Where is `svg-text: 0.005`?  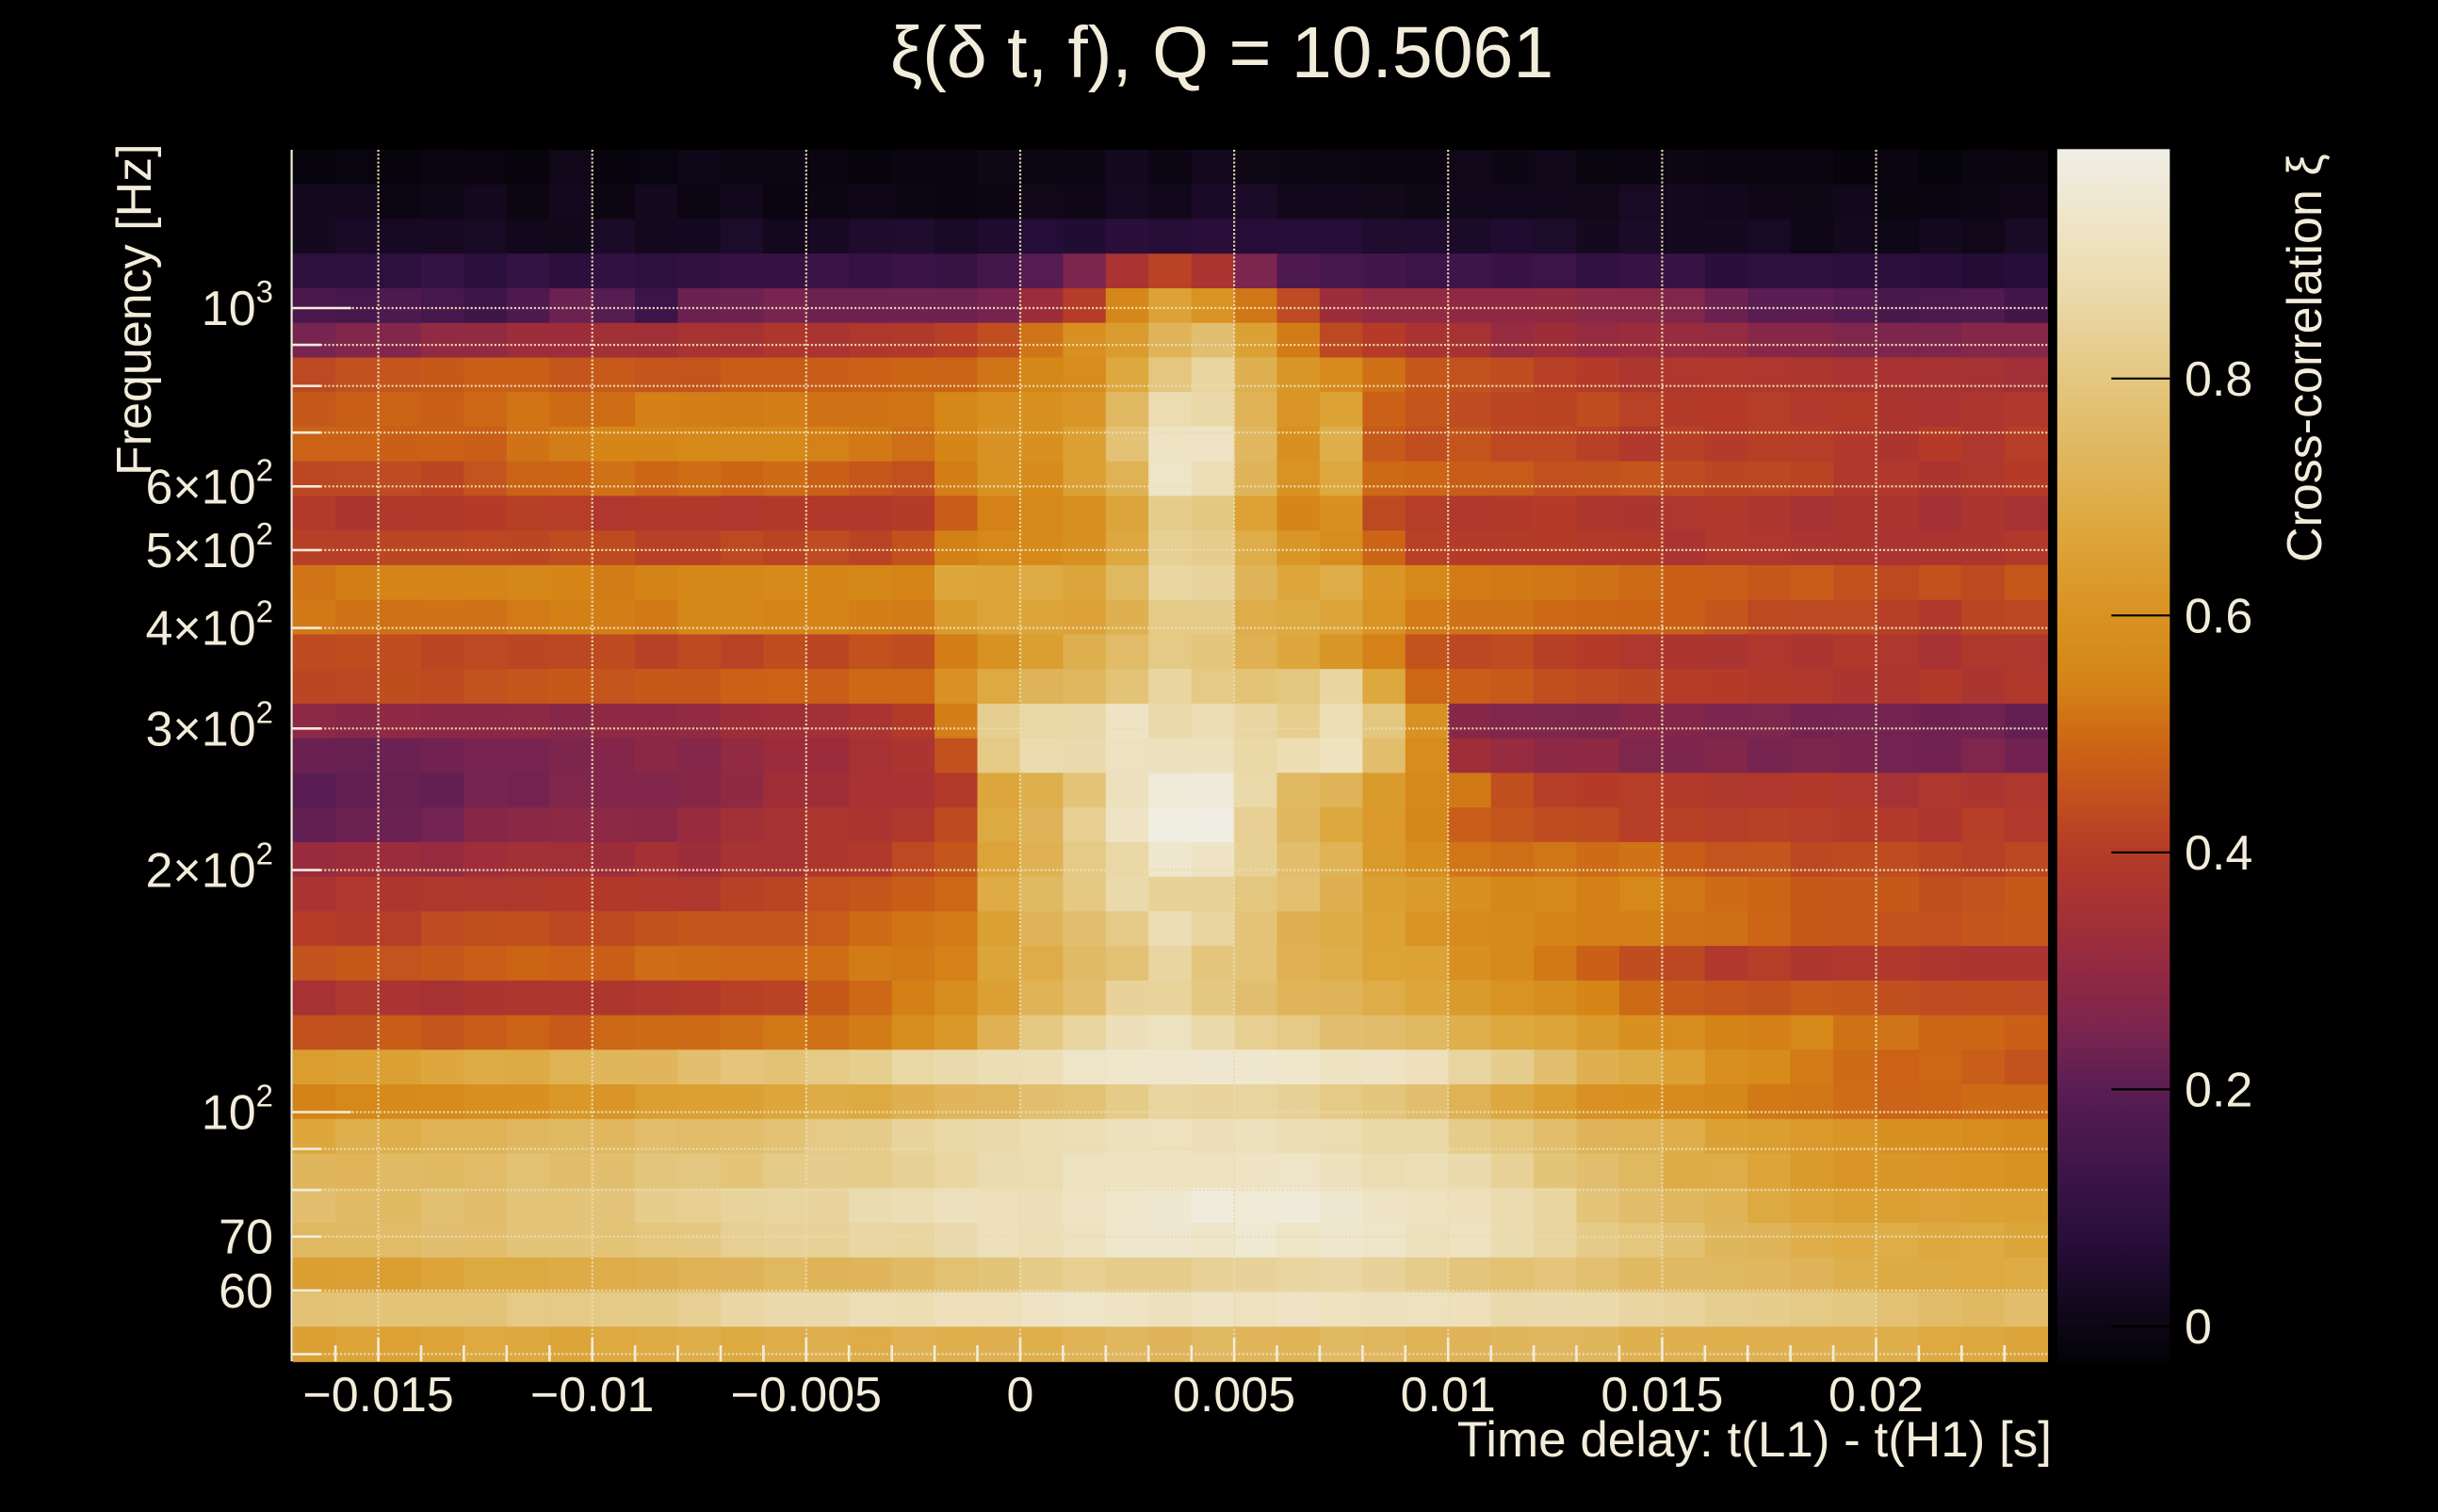 svg-text: 0.005 is located at coordinates (1234, 1395).